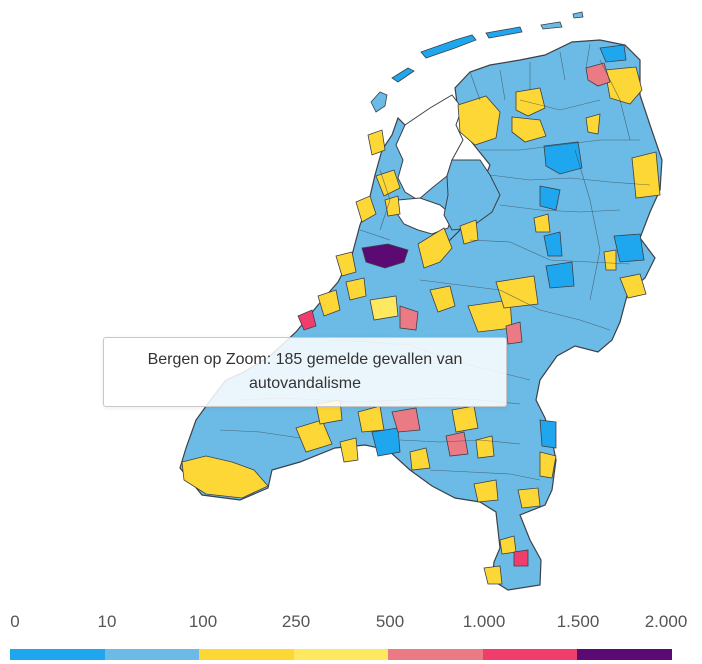 This screenshot has height=664, width=702. What do you see at coordinates (403, 75) in the screenshot?
I see `island-vlieland` at bounding box center [403, 75].